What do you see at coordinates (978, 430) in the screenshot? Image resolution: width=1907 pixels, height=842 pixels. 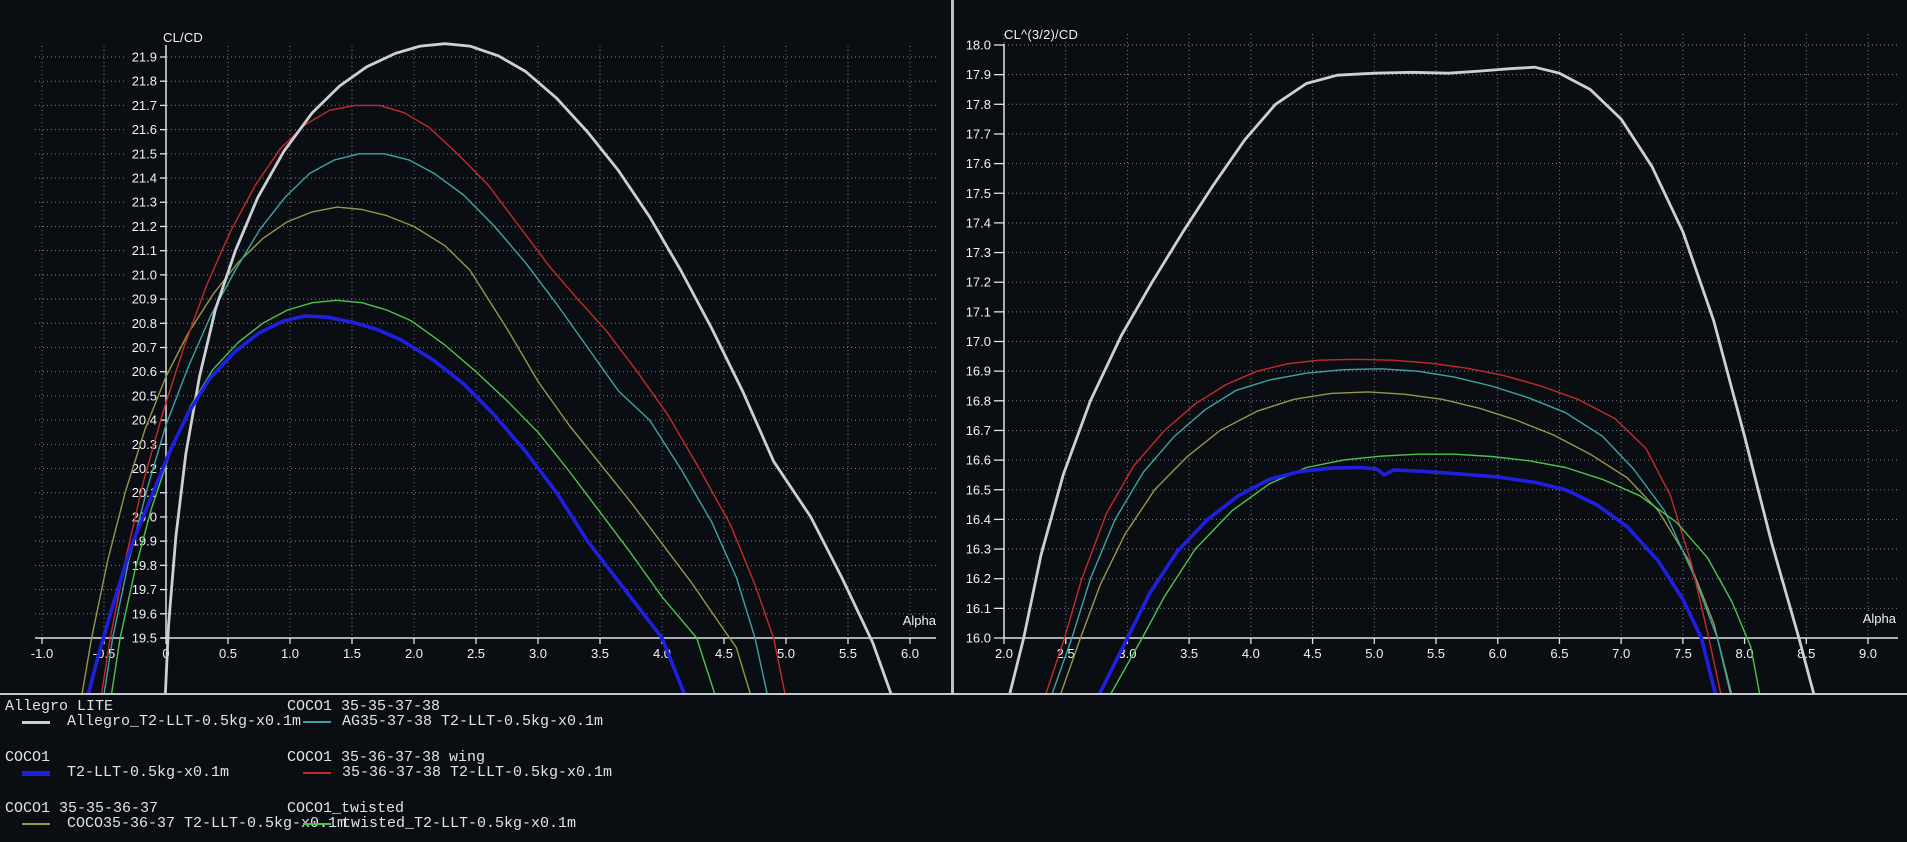 I see `y-tick-label: 16.7` at bounding box center [978, 430].